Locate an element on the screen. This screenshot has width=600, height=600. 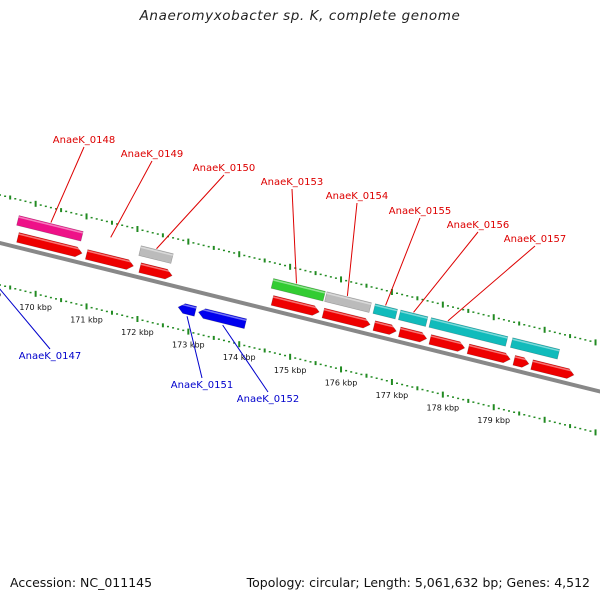
scale-label: 176 kbp is located at coordinates (341, 382).